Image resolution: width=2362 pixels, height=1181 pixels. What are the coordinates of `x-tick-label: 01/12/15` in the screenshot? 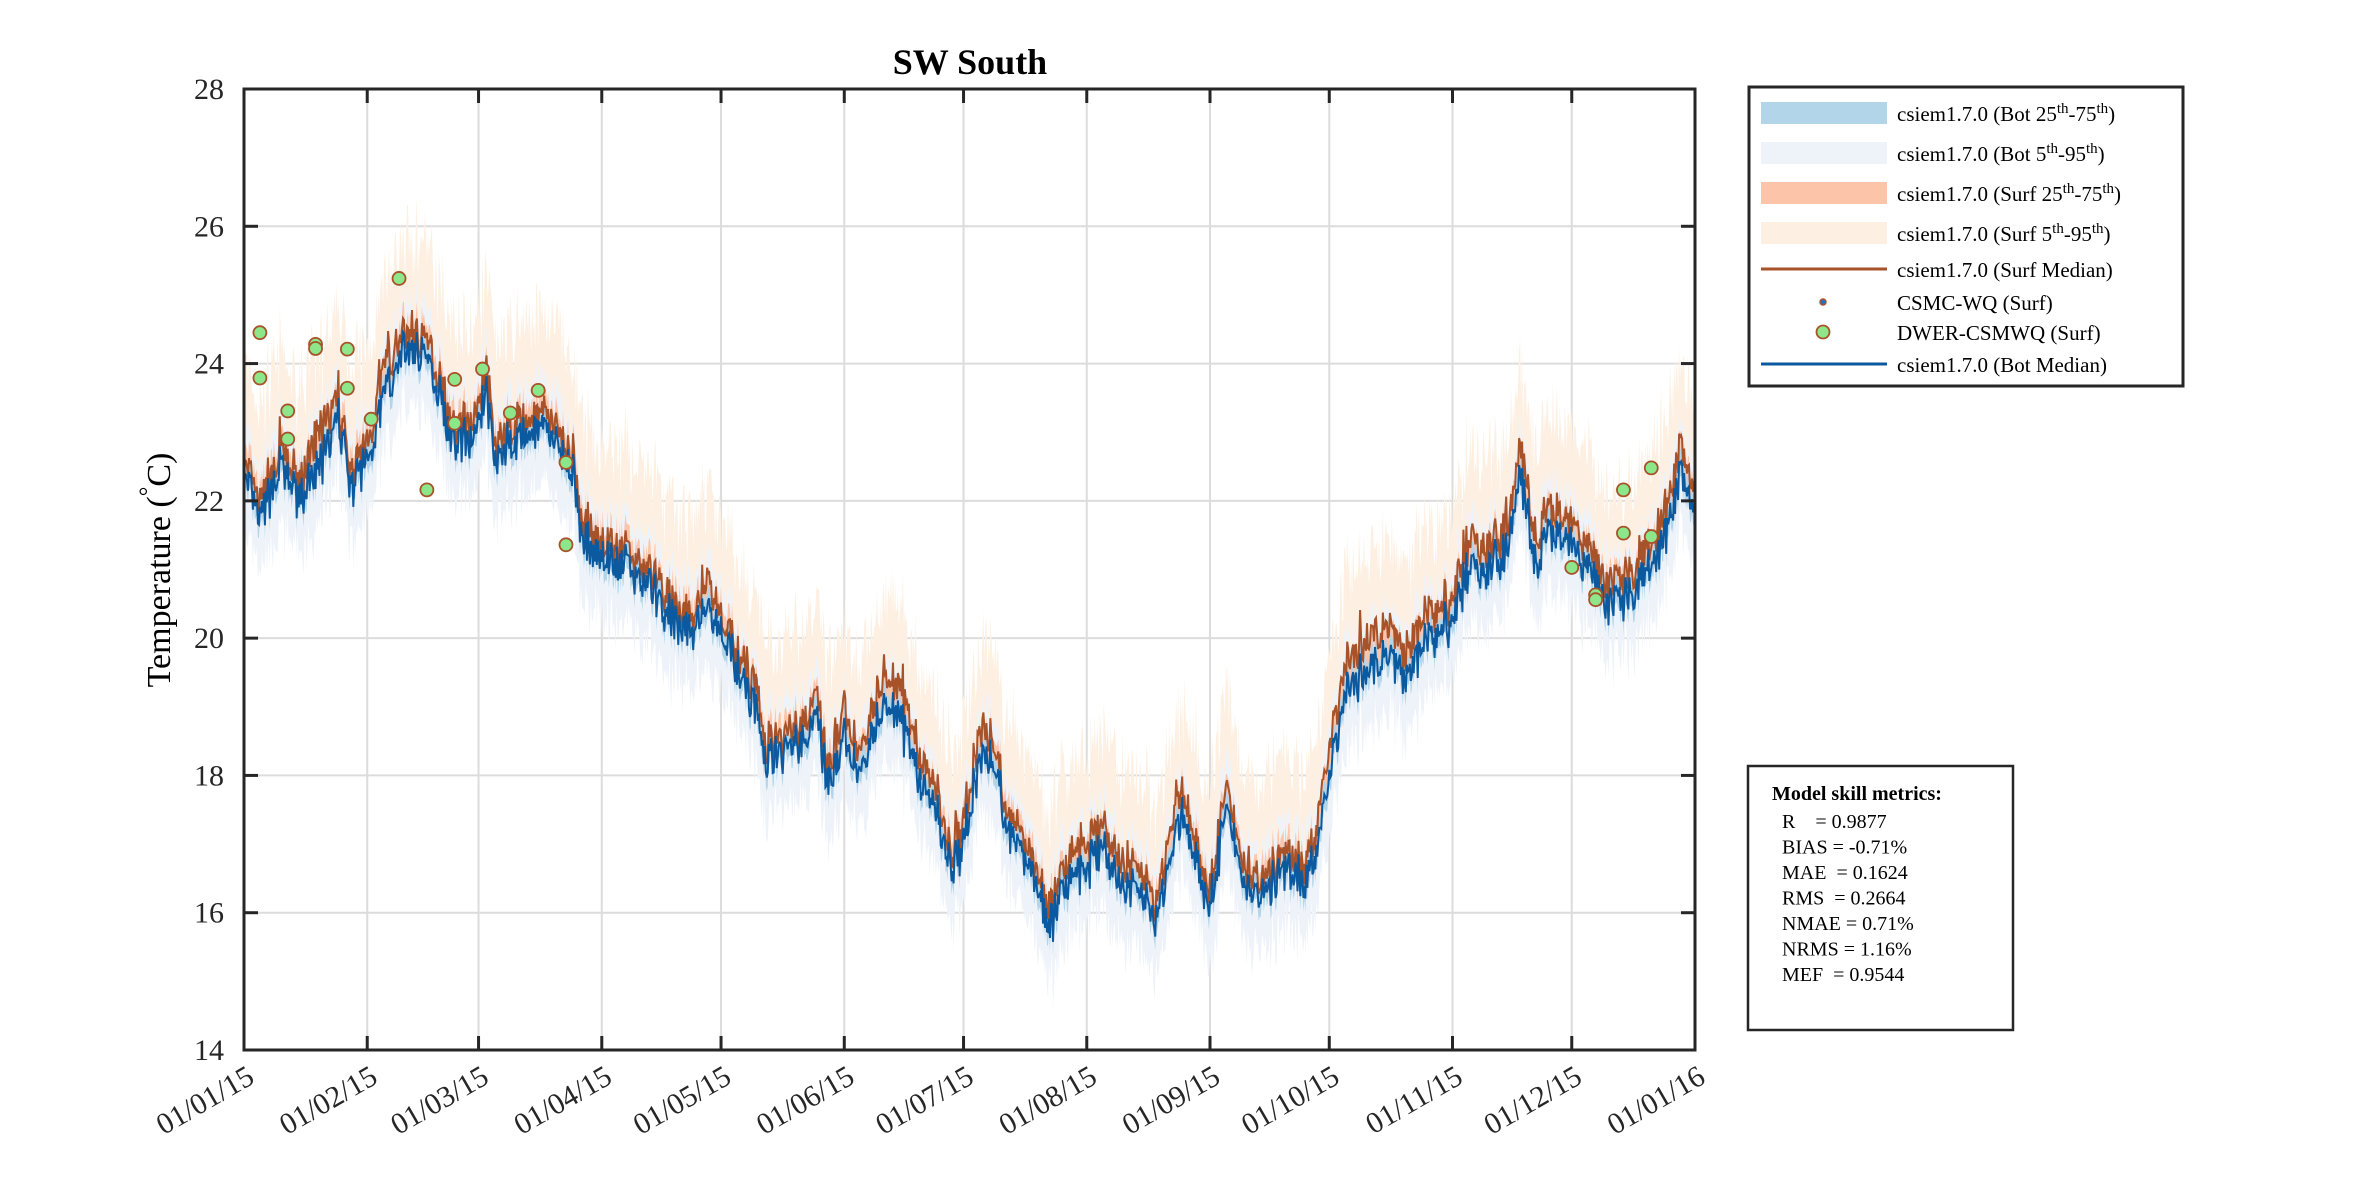 It's located at (1532, 1100).